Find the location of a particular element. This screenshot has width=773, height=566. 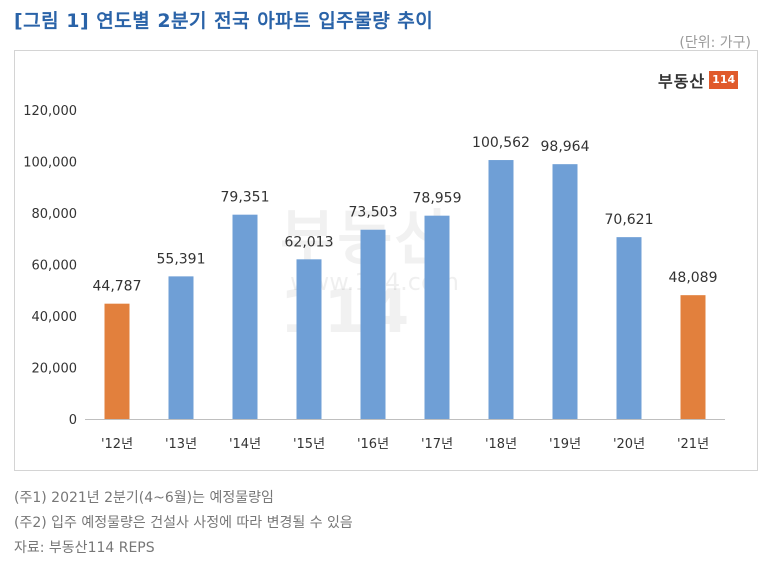

x-axis: '12년 '13년 '14년 '15년 '16년 '17년 '18년 '19년 '20년 '21년 is located at coordinates (405, 435).